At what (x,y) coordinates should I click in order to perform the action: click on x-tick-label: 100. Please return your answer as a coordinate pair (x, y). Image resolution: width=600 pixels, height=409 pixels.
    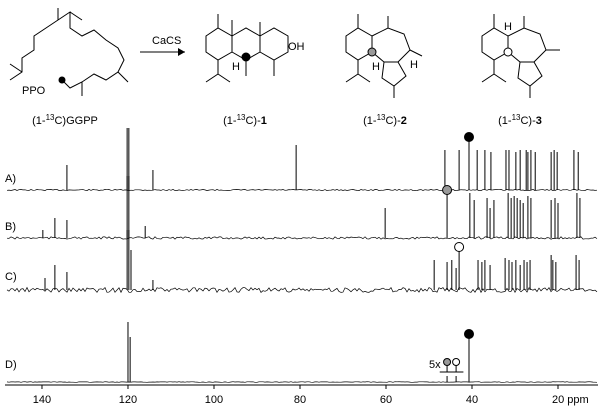
    Looking at the image, I should click on (214, 400).